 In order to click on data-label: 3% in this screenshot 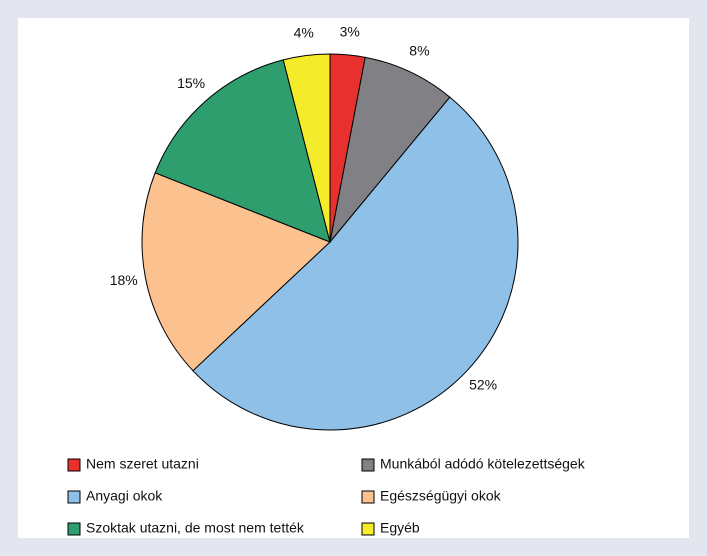, I will do `click(350, 32)`.